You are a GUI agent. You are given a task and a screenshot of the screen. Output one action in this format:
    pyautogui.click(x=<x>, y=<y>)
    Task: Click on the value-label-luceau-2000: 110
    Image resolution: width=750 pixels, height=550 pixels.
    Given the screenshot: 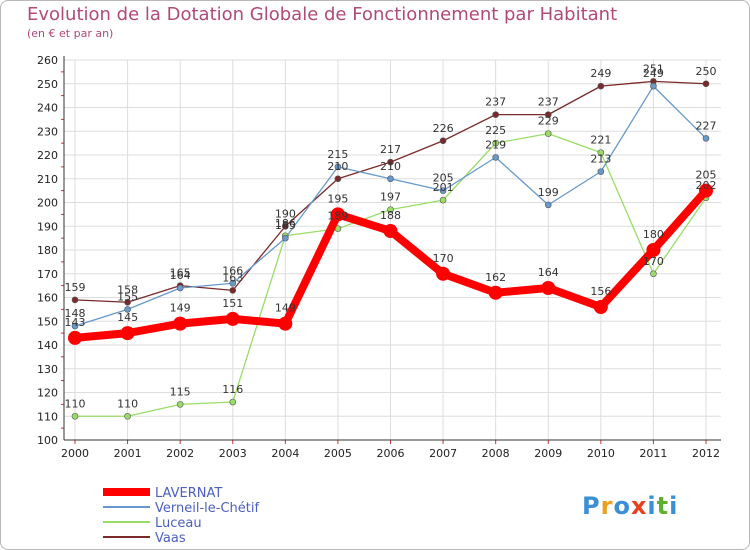 What is the action you would take?
    pyautogui.click(x=75, y=403)
    